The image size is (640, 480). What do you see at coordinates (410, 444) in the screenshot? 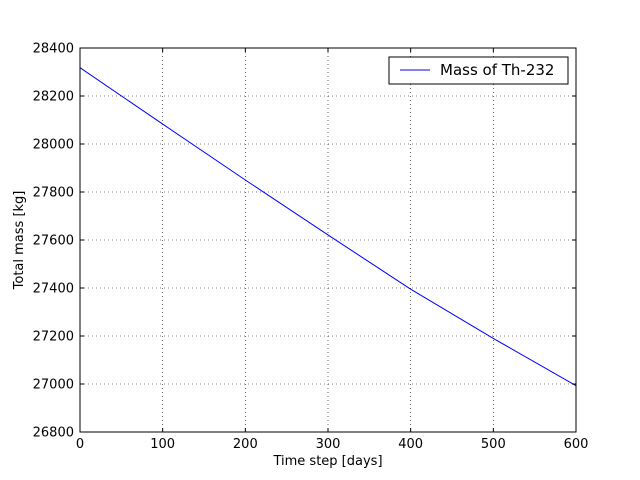
I see `x-tick-label: 400` at bounding box center [410, 444].